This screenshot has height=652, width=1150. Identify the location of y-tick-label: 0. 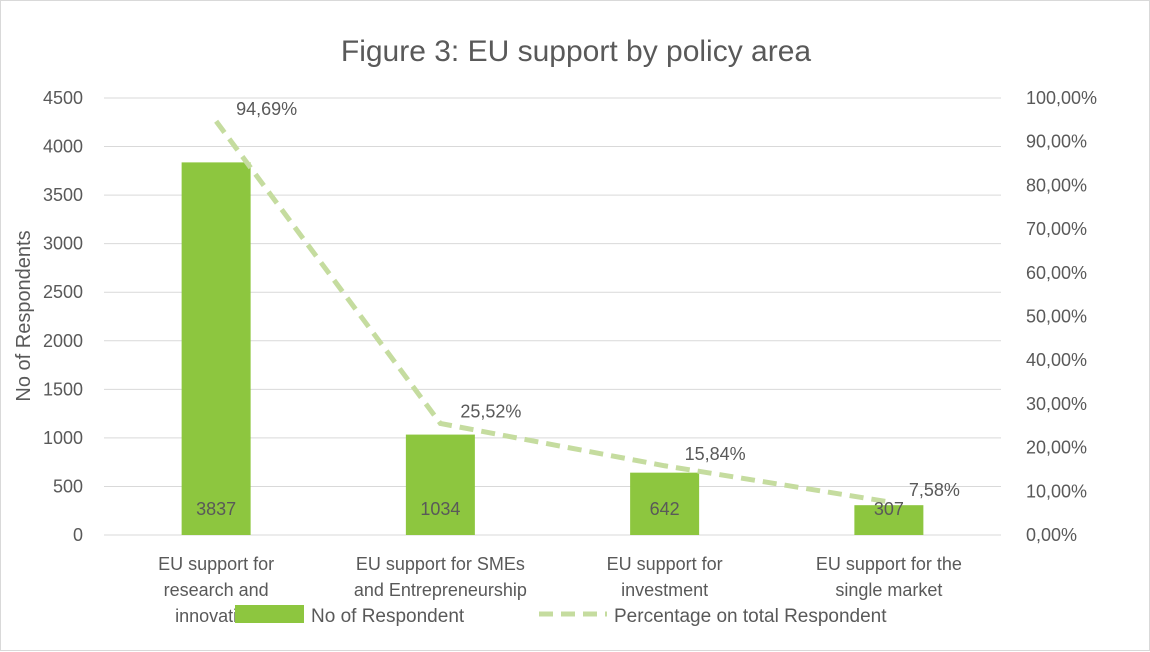
(78, 535).